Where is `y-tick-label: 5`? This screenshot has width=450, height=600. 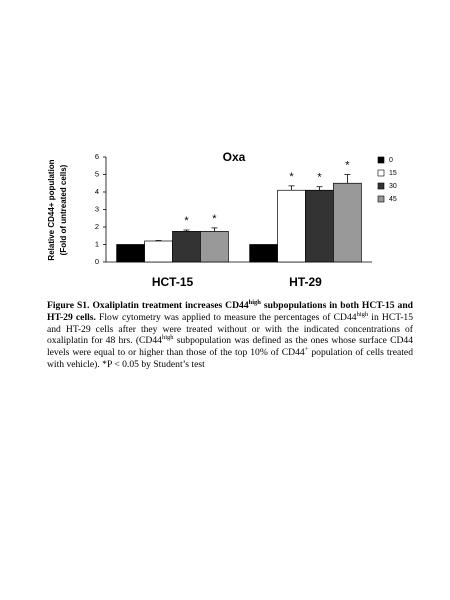
y-tick-label: 5 is located at coordinates (97, 173).